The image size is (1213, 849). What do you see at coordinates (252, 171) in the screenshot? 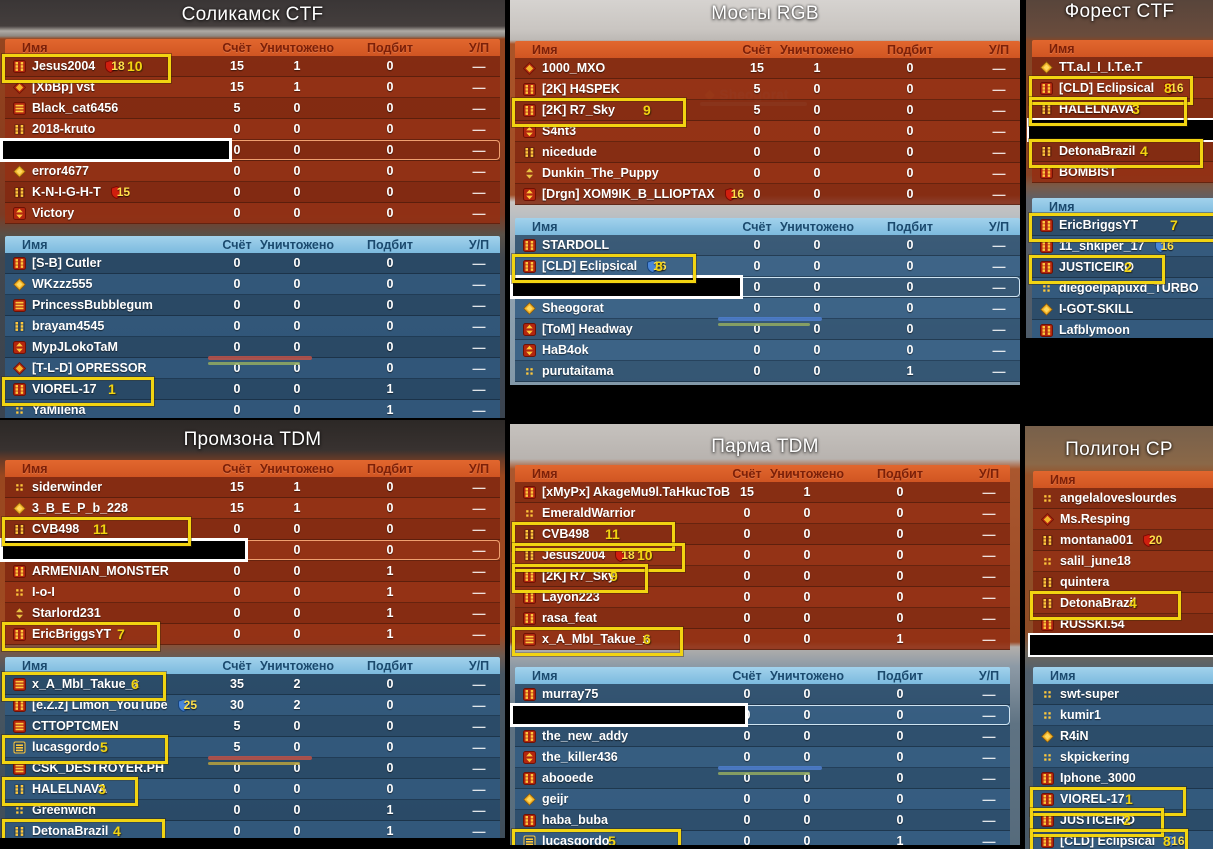
I see `player-row: error4677 0 0 0 —` at bounding box center [252, 171].